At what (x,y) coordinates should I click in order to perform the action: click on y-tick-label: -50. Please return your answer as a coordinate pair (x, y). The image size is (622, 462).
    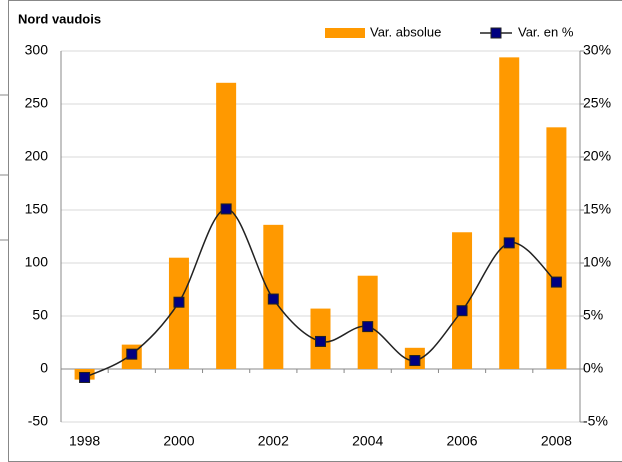
    Looking at the image, I should click on (38, 421).